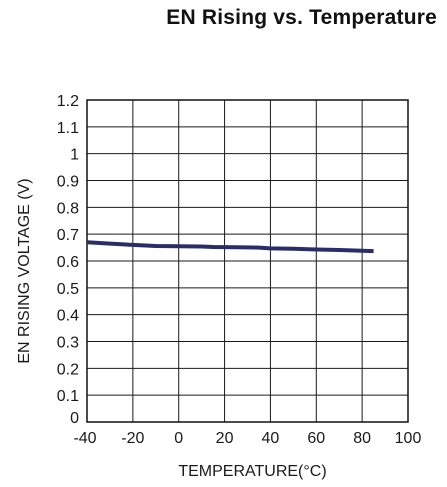 This screenshot has height=487, width=447. Describe the element at coordinates (301, 17) in the screenshot. I see `chart-title: EN Rising vs. Temperature` at that location.